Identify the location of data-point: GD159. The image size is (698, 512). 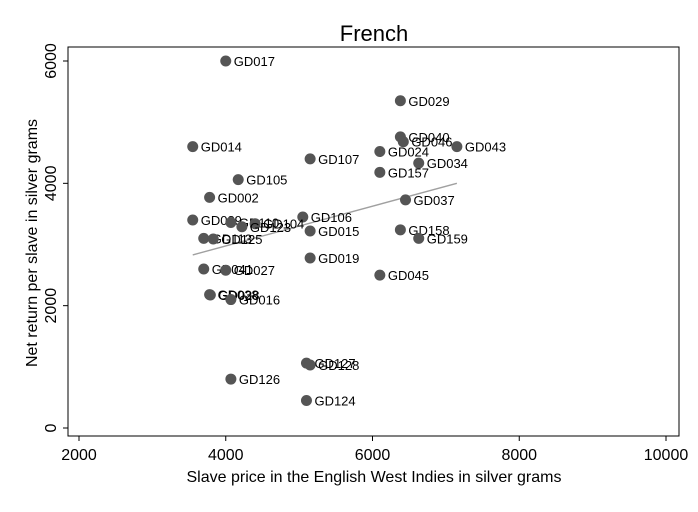
(440, 238).